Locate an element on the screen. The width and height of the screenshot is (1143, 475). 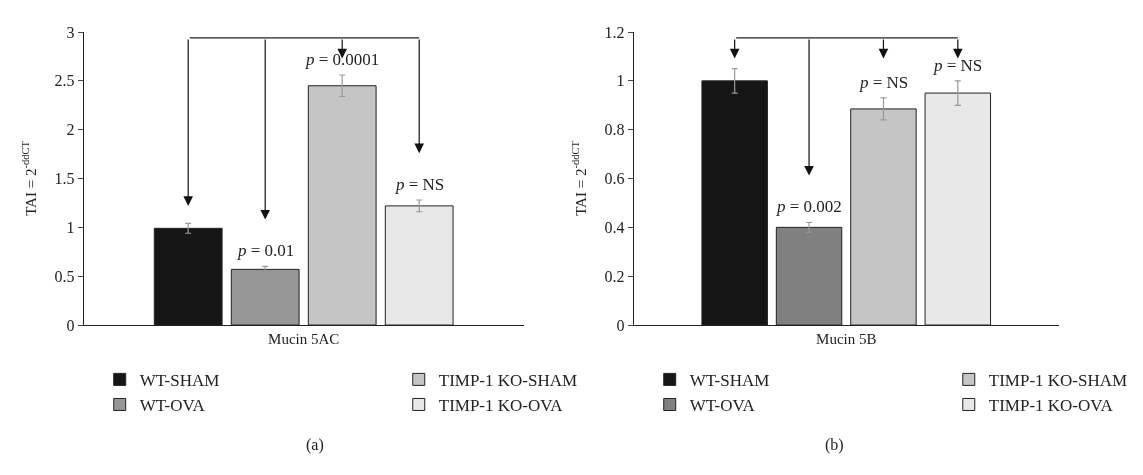
y-tick-label: 2 is located at coordinates (70, 130).